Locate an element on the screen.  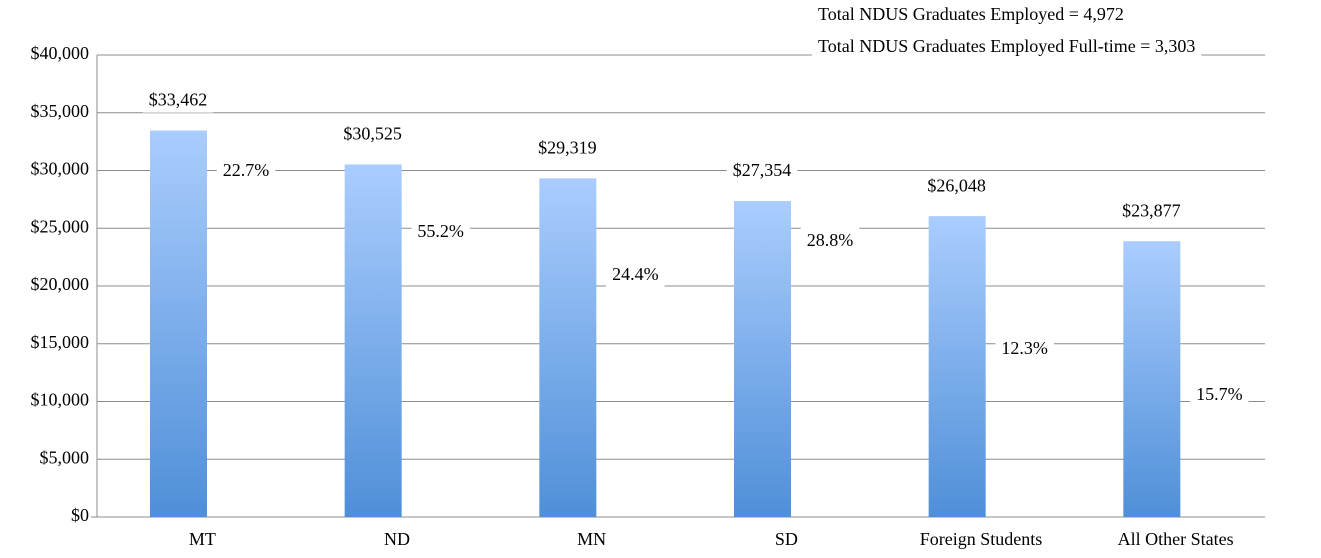
note: Total NDUS Graduates Employed = 4,972 is located at coordinates (971, 14).